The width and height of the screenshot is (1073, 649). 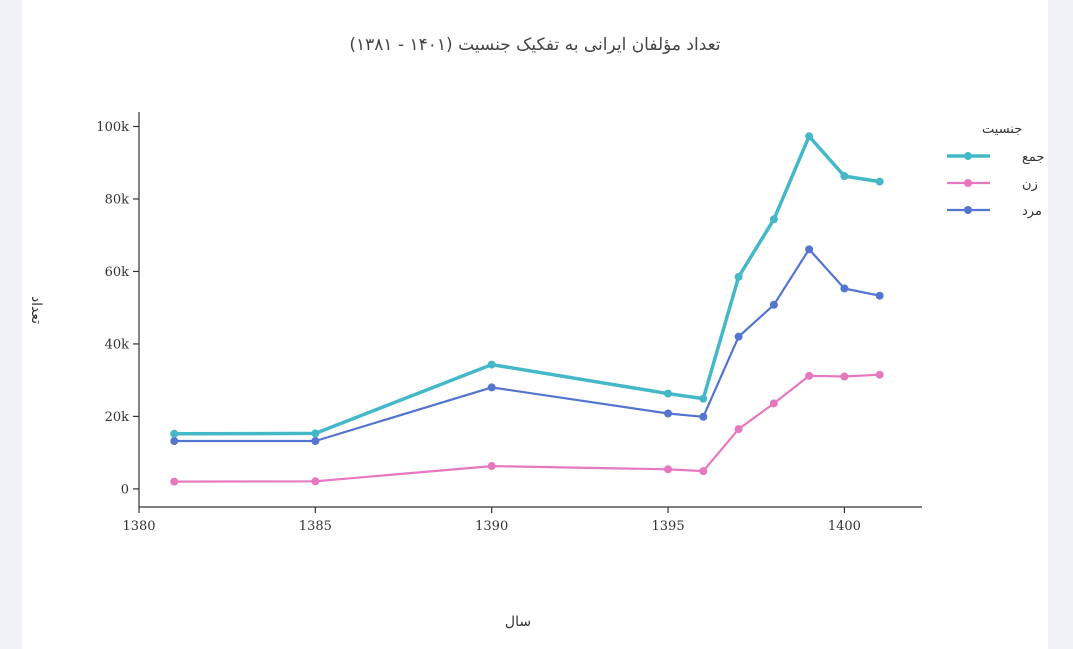 What do you see at coordinates (992, 184) in the screenshot?
I see `legend-item: زن` at bounding box center [992, 184].